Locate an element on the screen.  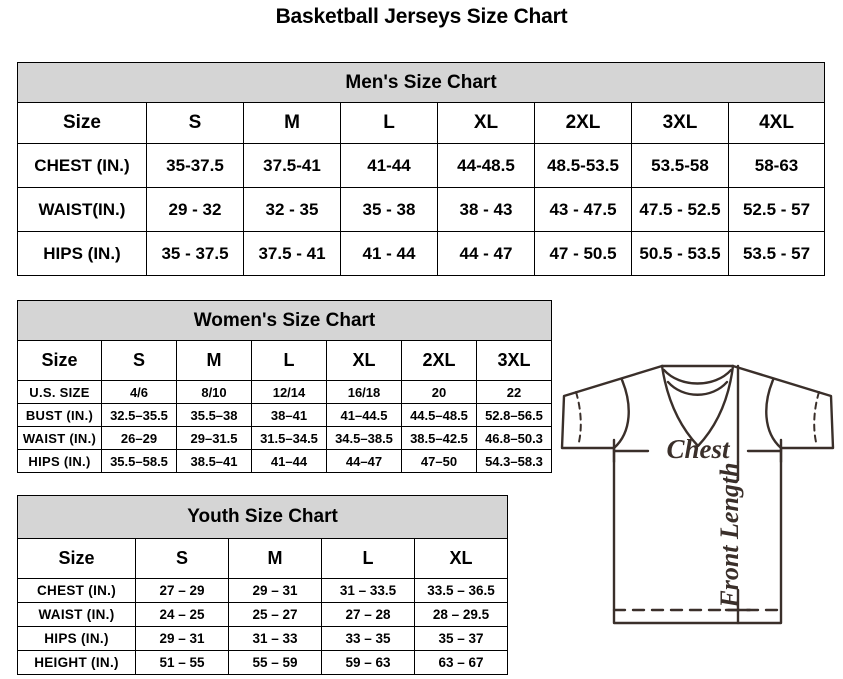
table-caption-row: Women's Size Chart is located at coordinates (284, 320).